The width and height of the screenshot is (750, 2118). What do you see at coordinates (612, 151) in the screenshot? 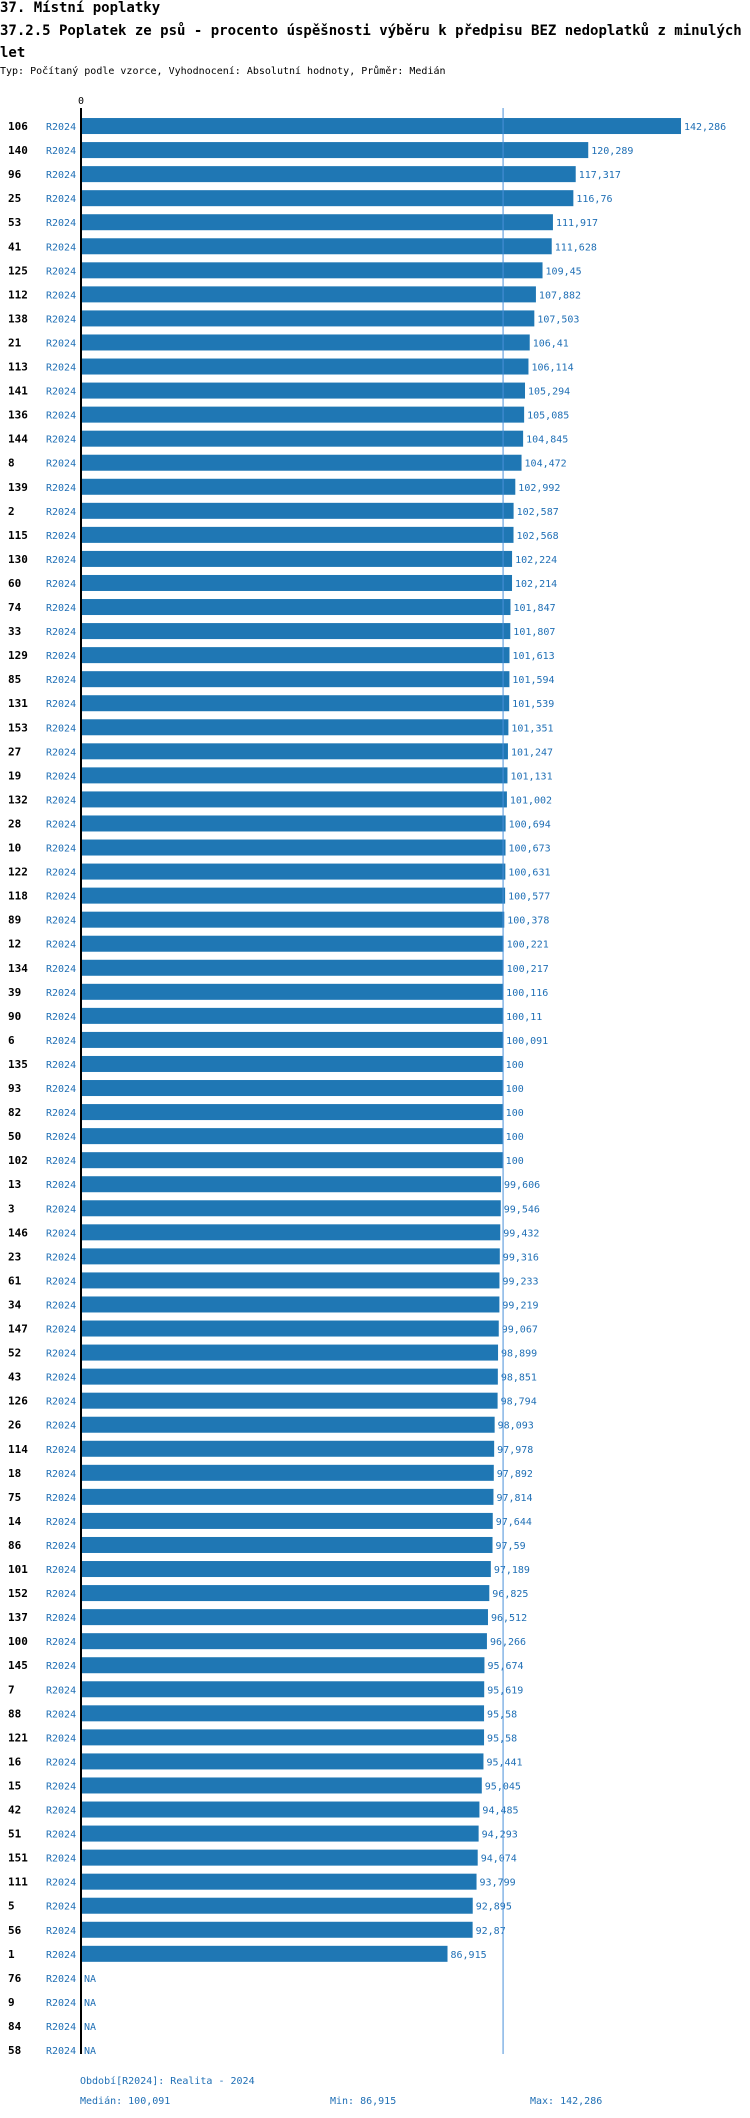
I see `data-label: 120,289` at bounding box center [612, 151].